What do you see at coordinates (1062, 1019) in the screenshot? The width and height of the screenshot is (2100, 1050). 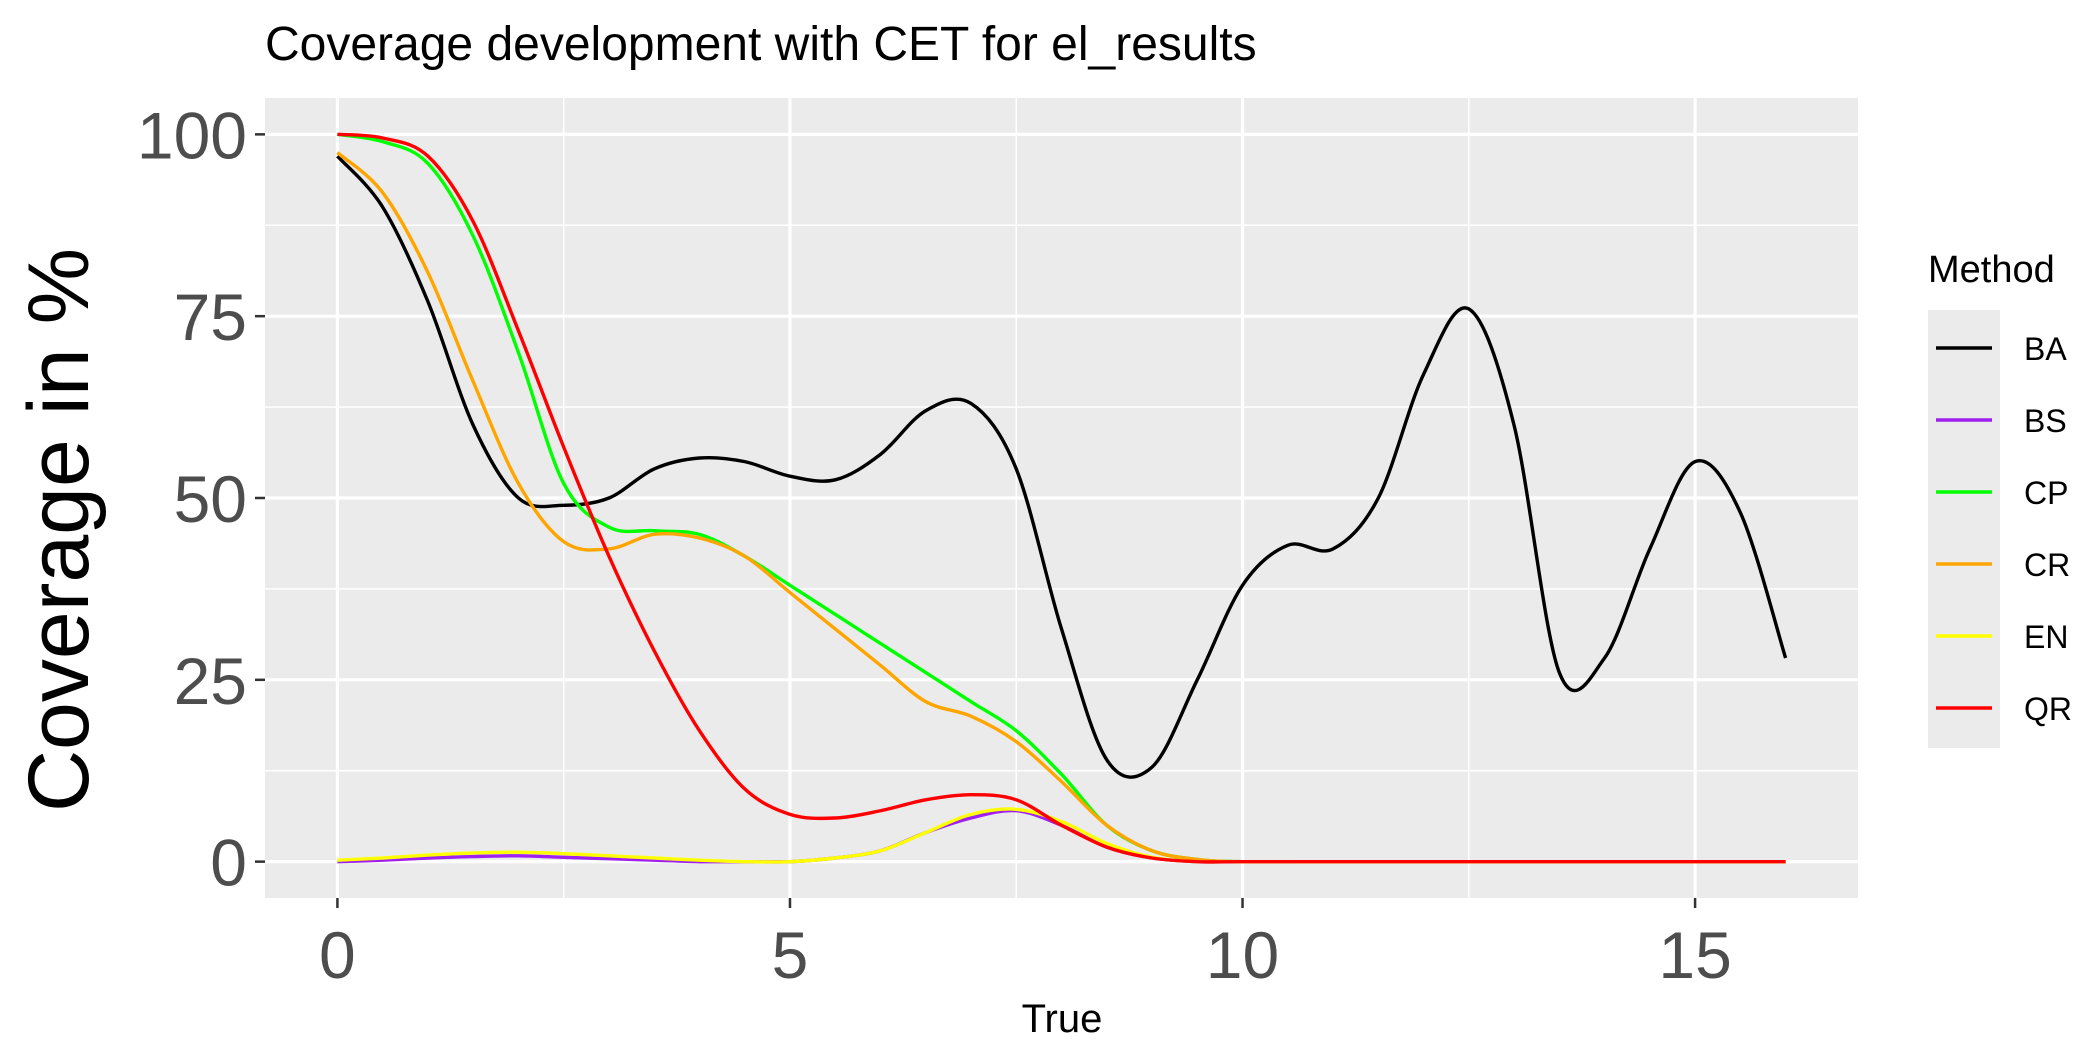 I see `x-axis-title: True` at bounding box center [1062, 1019].